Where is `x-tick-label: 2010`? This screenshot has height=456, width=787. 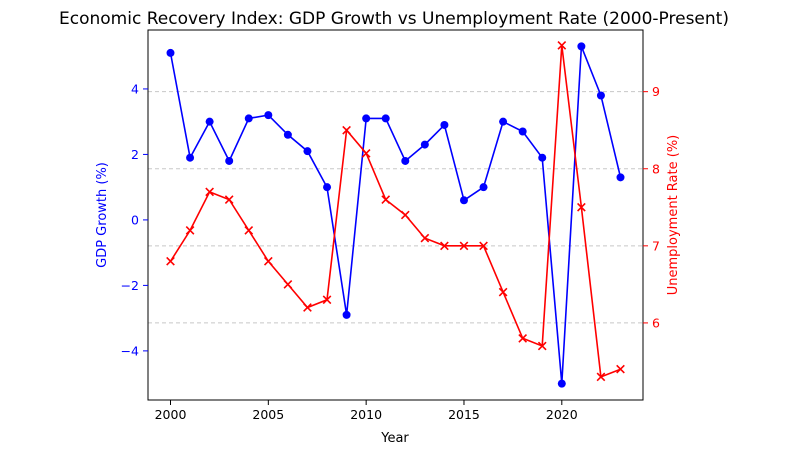 x-tick-label: 2010 is located at coordinates (366, 414).